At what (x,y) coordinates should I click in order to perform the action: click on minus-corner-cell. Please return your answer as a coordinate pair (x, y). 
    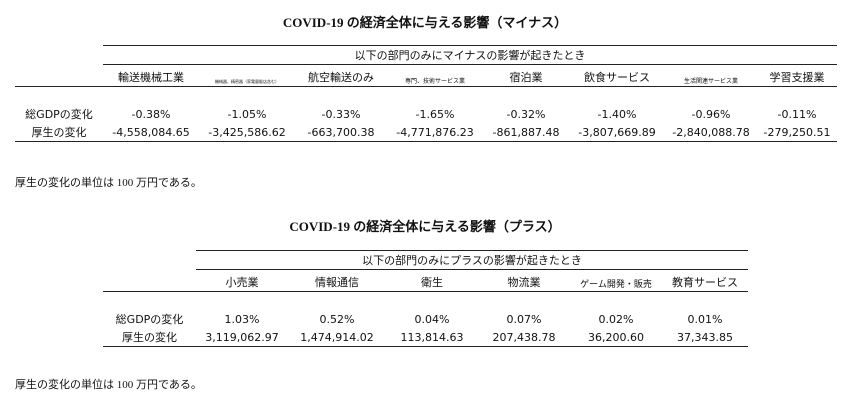
    Looking at the image, I should click on (59, 75).